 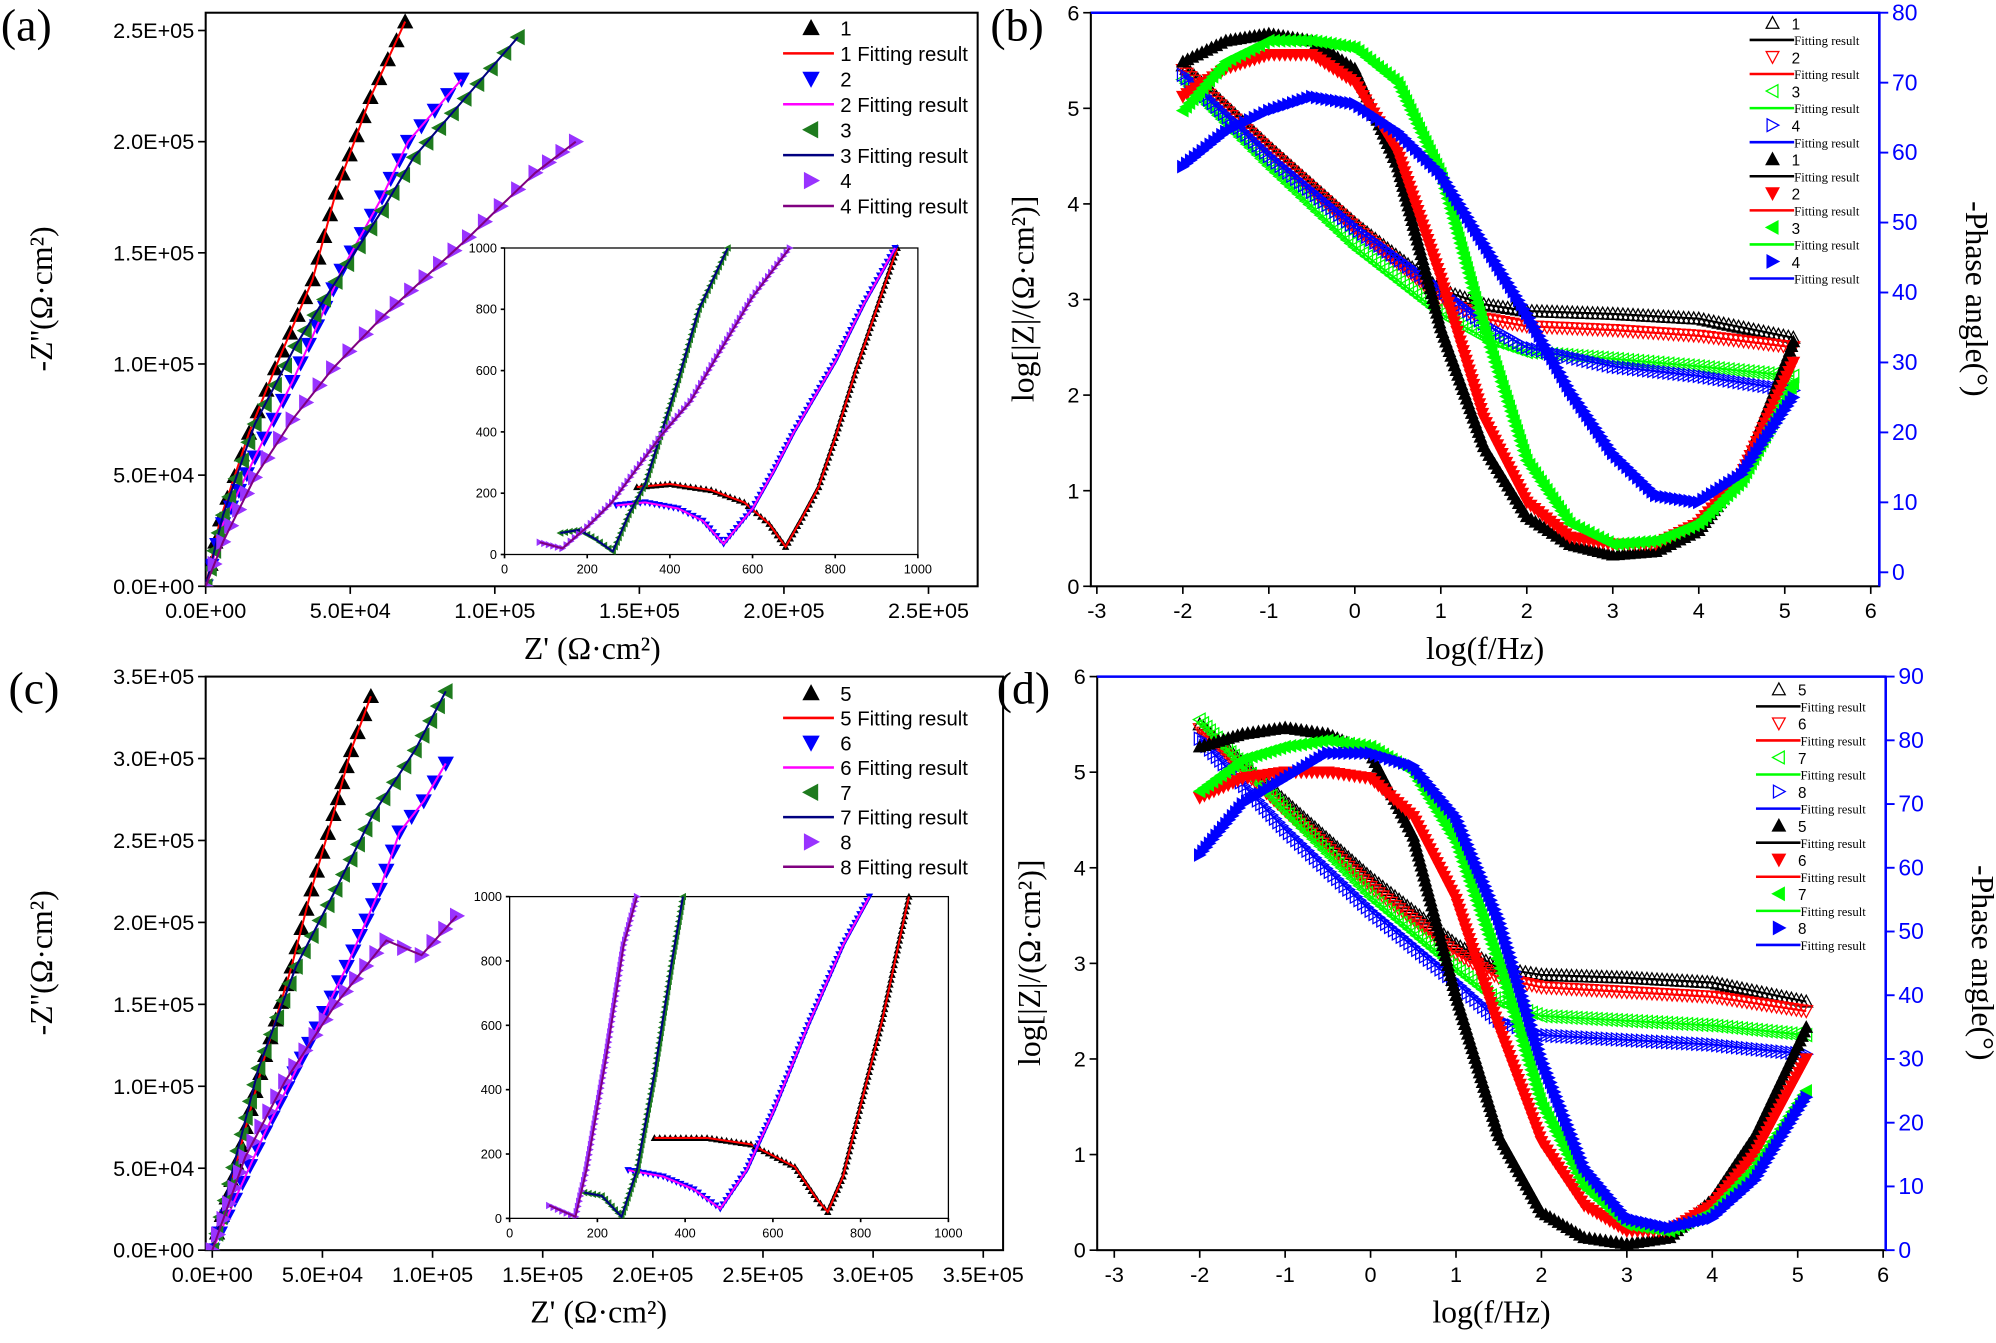 What do you see at coordinates (34, 687) in the screenshot?
I see `panel-label: (c)` at bounding box center [34, 687].